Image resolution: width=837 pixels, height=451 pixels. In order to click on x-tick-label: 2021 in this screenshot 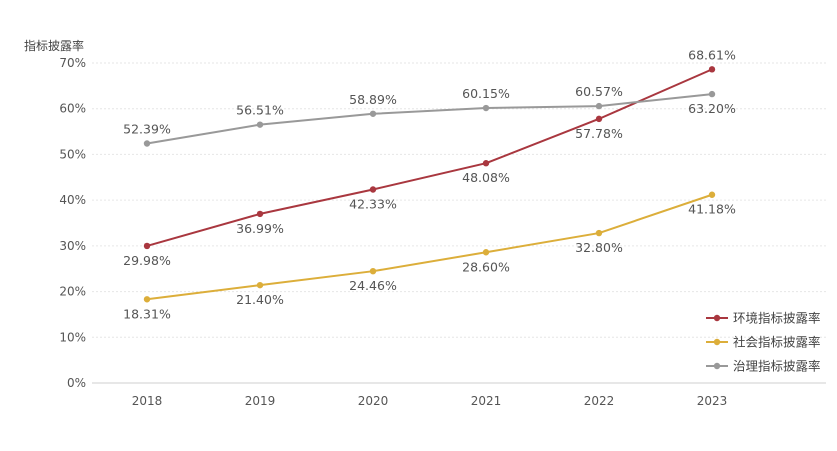, I will do `click(486, 401)`.